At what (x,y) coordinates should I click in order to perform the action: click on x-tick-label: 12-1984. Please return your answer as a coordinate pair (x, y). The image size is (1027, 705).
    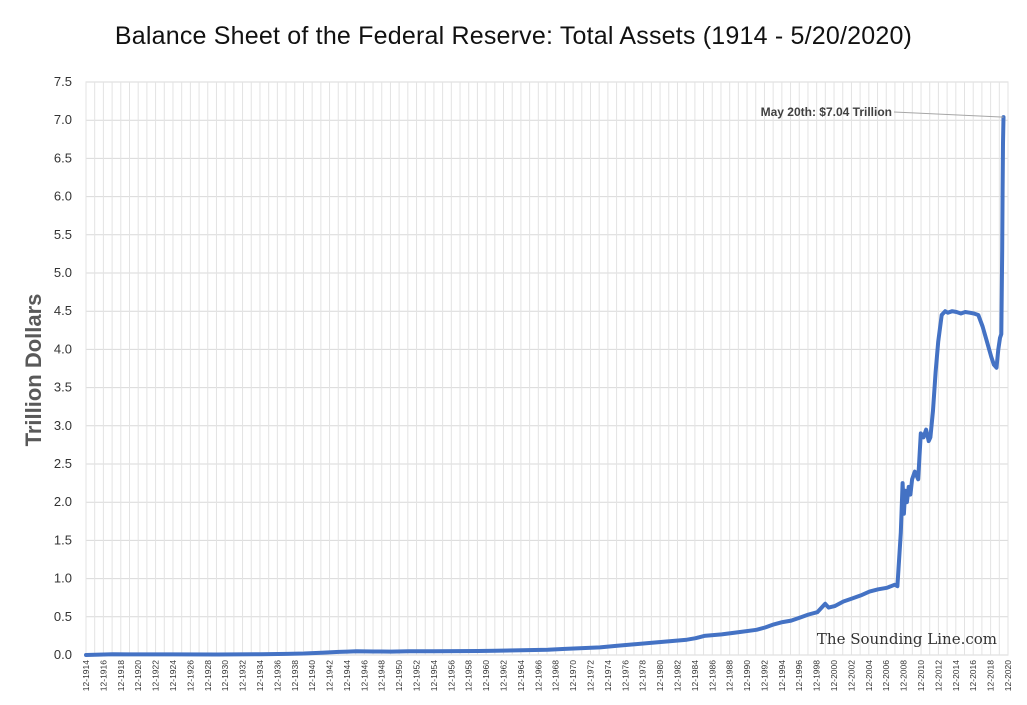
    Looking at the image, I should click on (695, 675).